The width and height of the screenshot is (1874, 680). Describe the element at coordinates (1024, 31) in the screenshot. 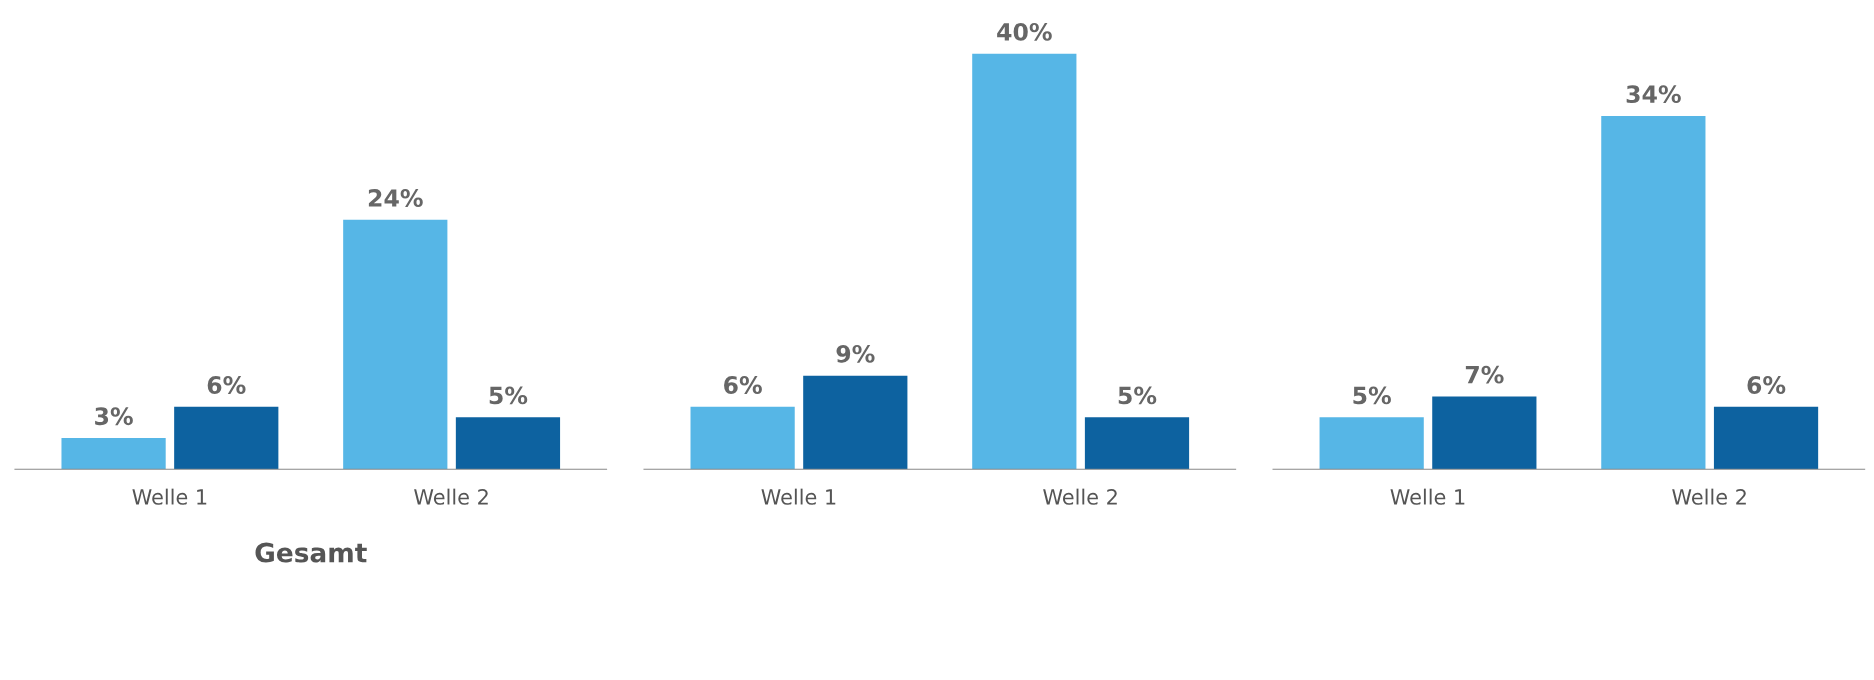

I see `data-label: 40%` at that location.